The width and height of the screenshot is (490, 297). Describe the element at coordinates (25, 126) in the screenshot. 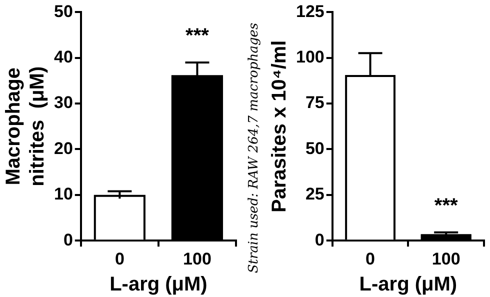

I see `y-axis-title: Macrophage nitrites (μM)` at that location.